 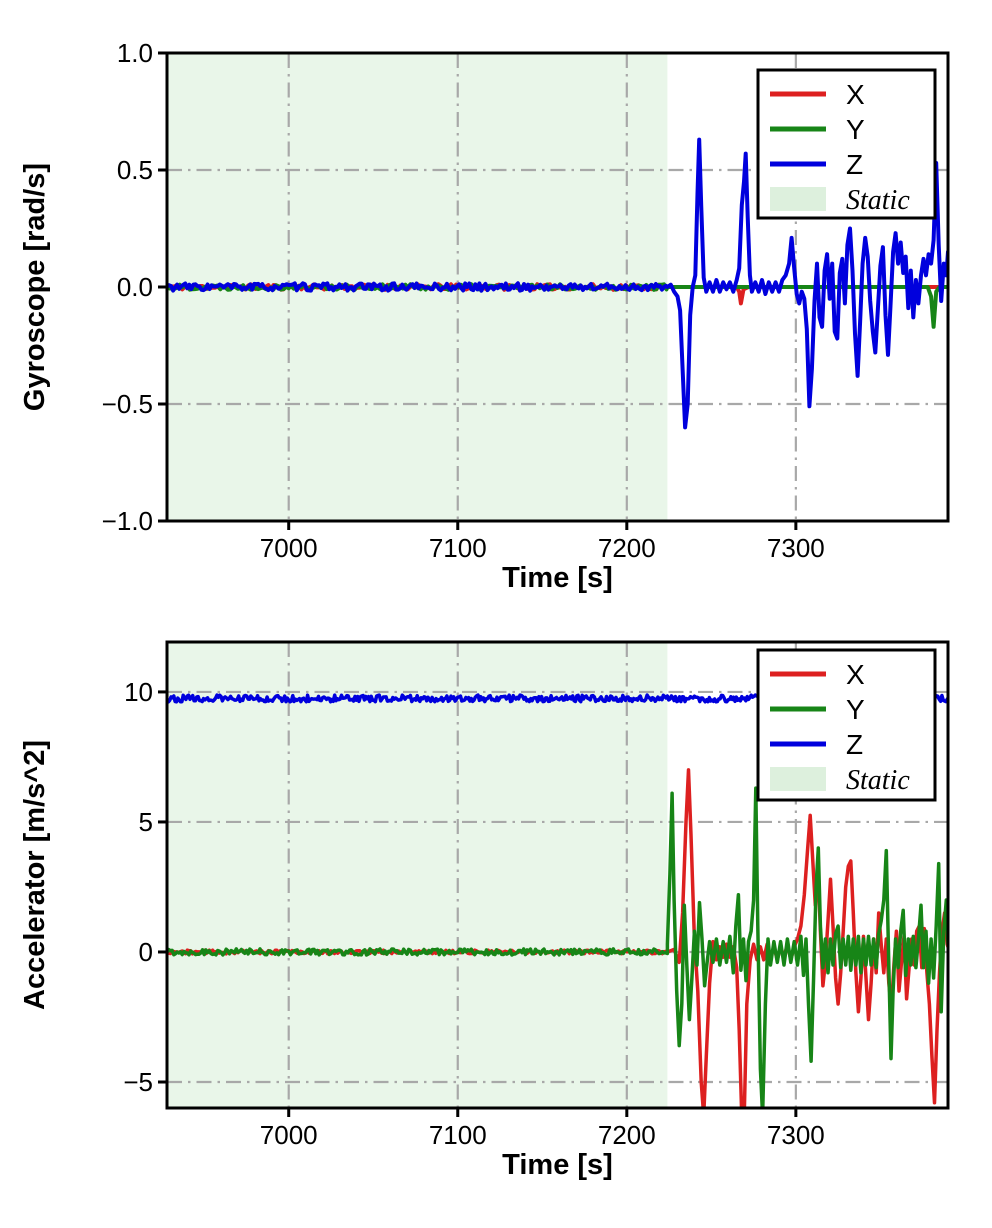 What do you see at coordinates (138, 692) in the screenshot?
I see `y-tick-label: 10` at bounding box center [138, 692].